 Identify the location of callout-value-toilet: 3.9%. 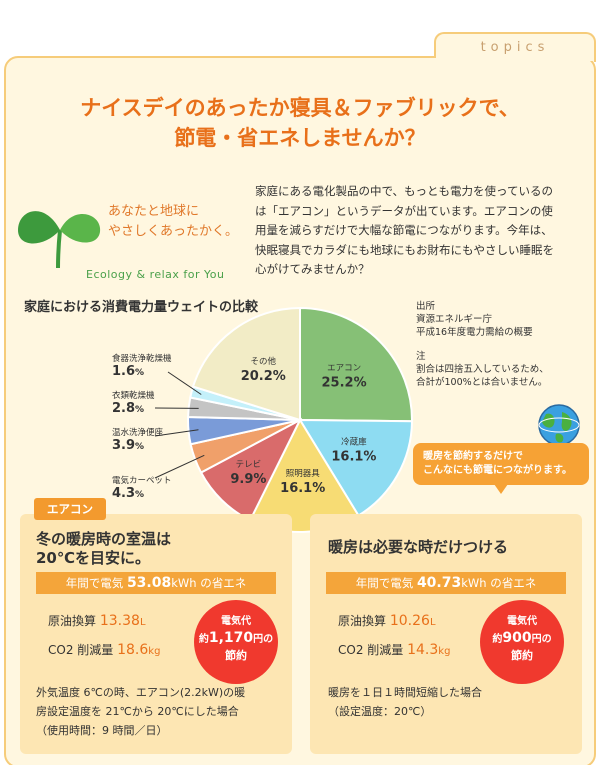
(128, 445).